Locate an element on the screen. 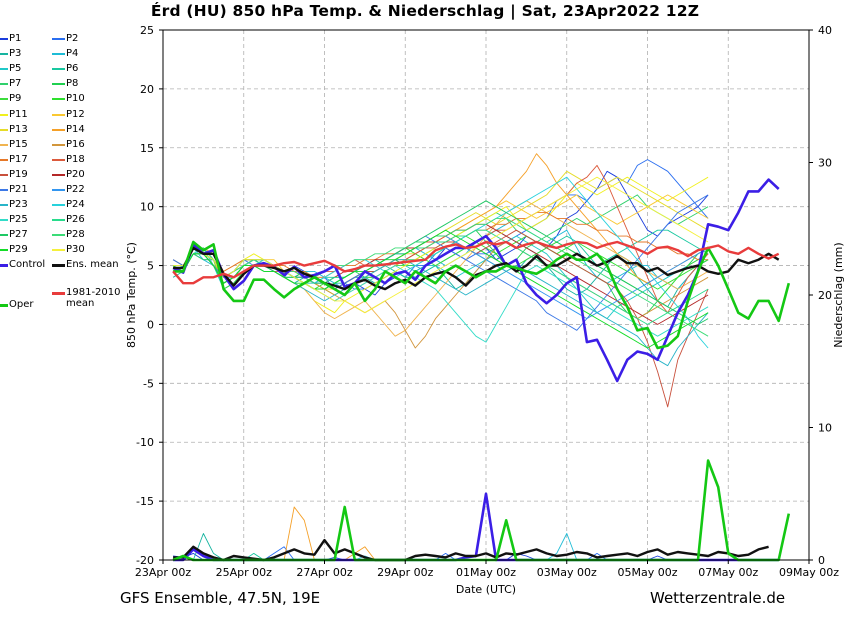 The image size is (850, 620). temp-line-p29 is located at coordinates (440, 289).